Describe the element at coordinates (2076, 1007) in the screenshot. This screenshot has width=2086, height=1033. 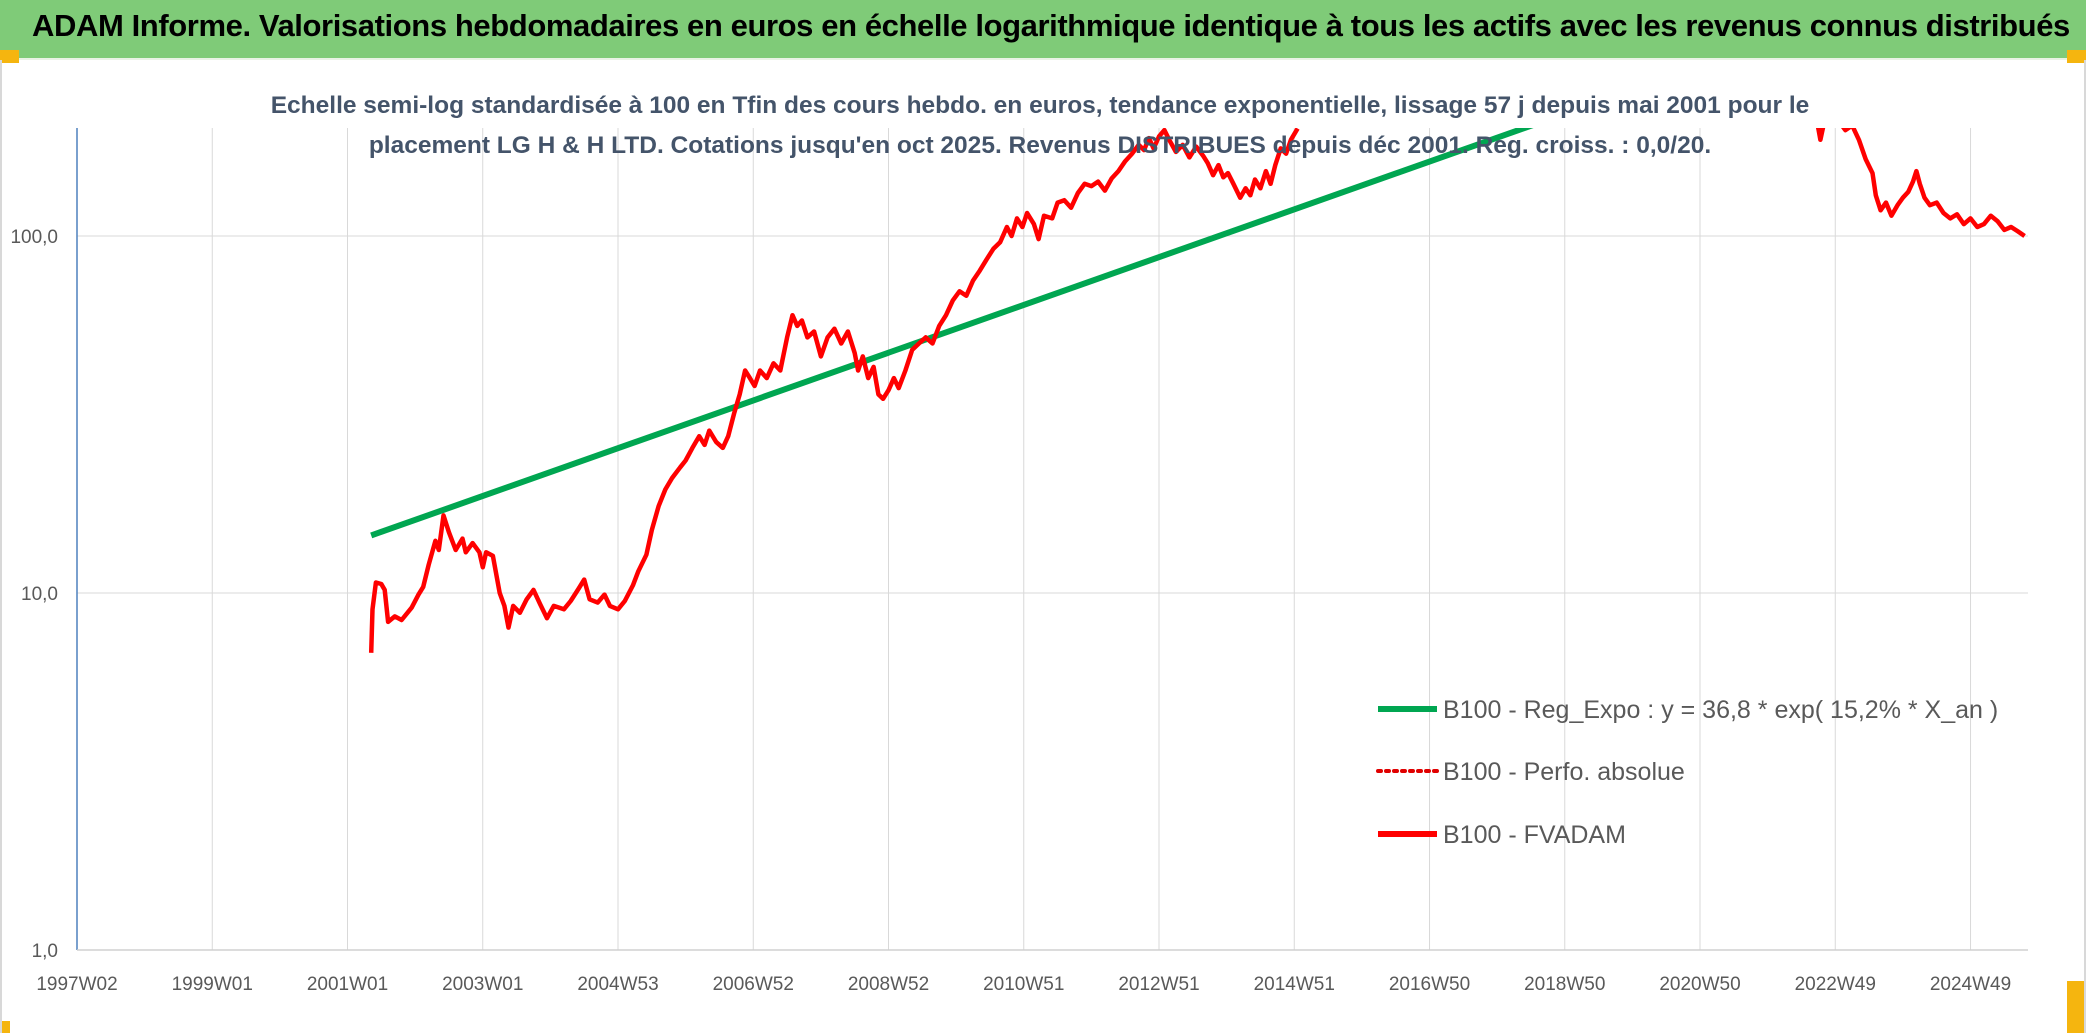
I see `corner-accent-bottom-right` at that location.